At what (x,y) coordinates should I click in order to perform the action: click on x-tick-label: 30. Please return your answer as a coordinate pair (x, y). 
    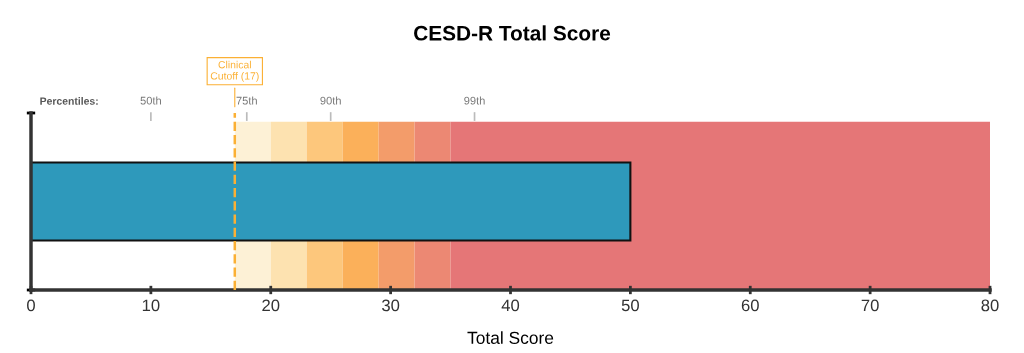
    Looking at the image, I should click on (390, 305).